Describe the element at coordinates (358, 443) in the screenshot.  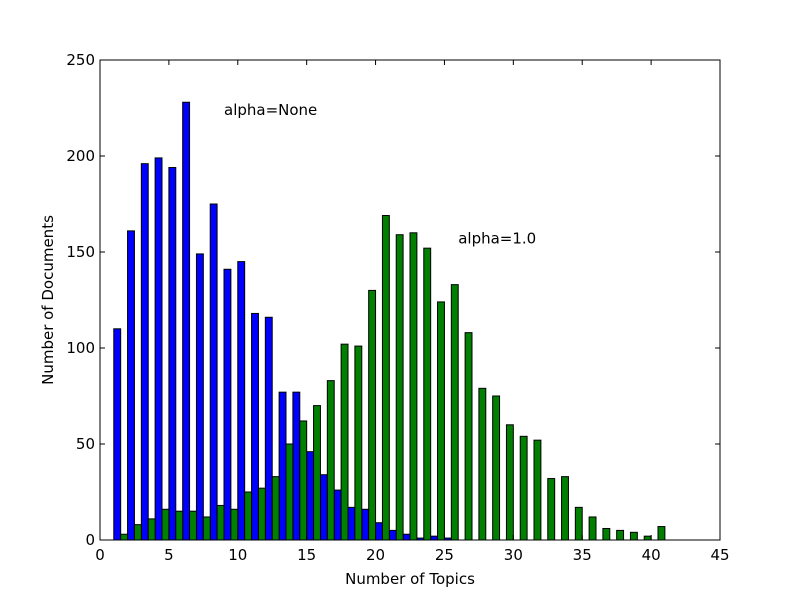
I see `bar-series2-x18` at that location.